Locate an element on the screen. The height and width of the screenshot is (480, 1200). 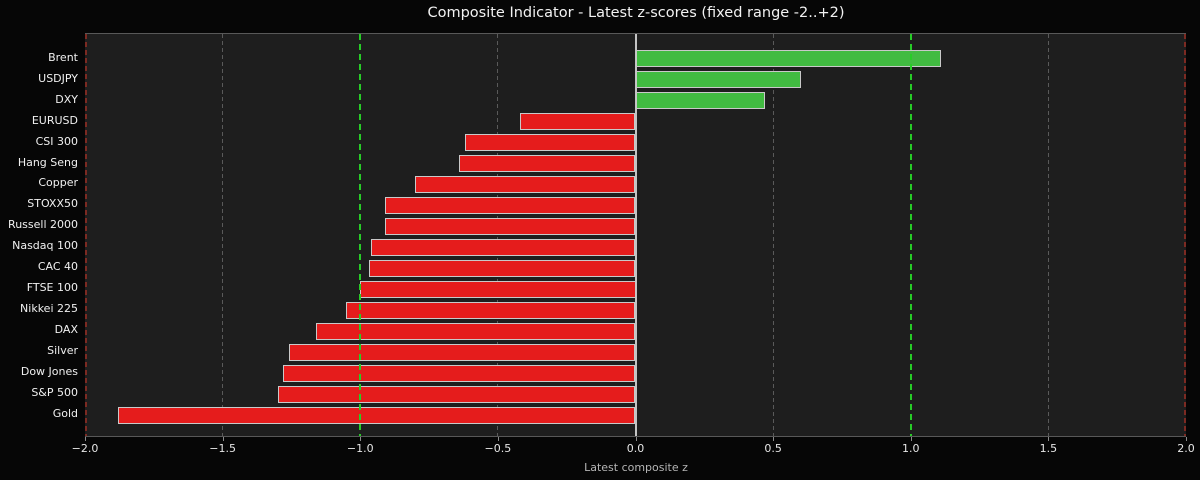
gridline-1.5 is located at coordinates (1048, 235).